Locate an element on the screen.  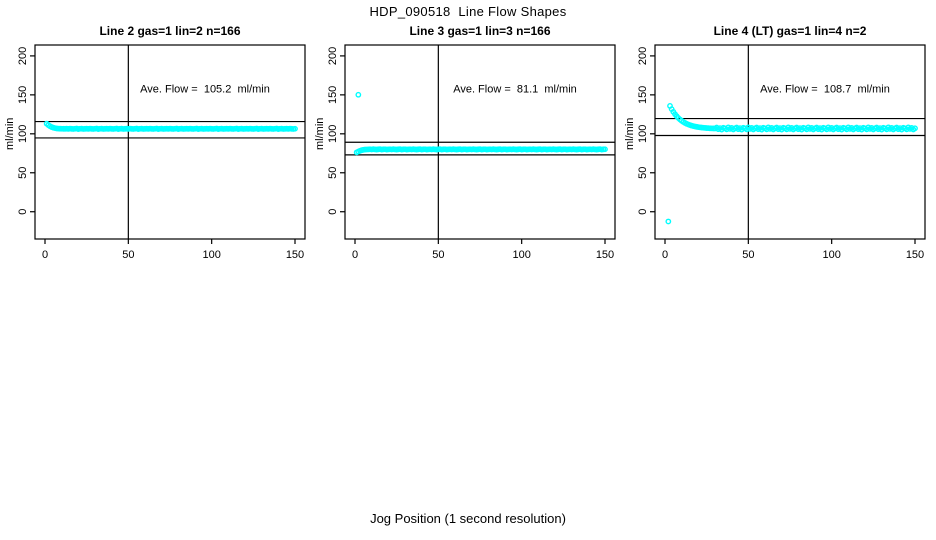
ave-flow-annotation: Ave. Flow = 108.7 ml/min is located at coordinates (825, 90).